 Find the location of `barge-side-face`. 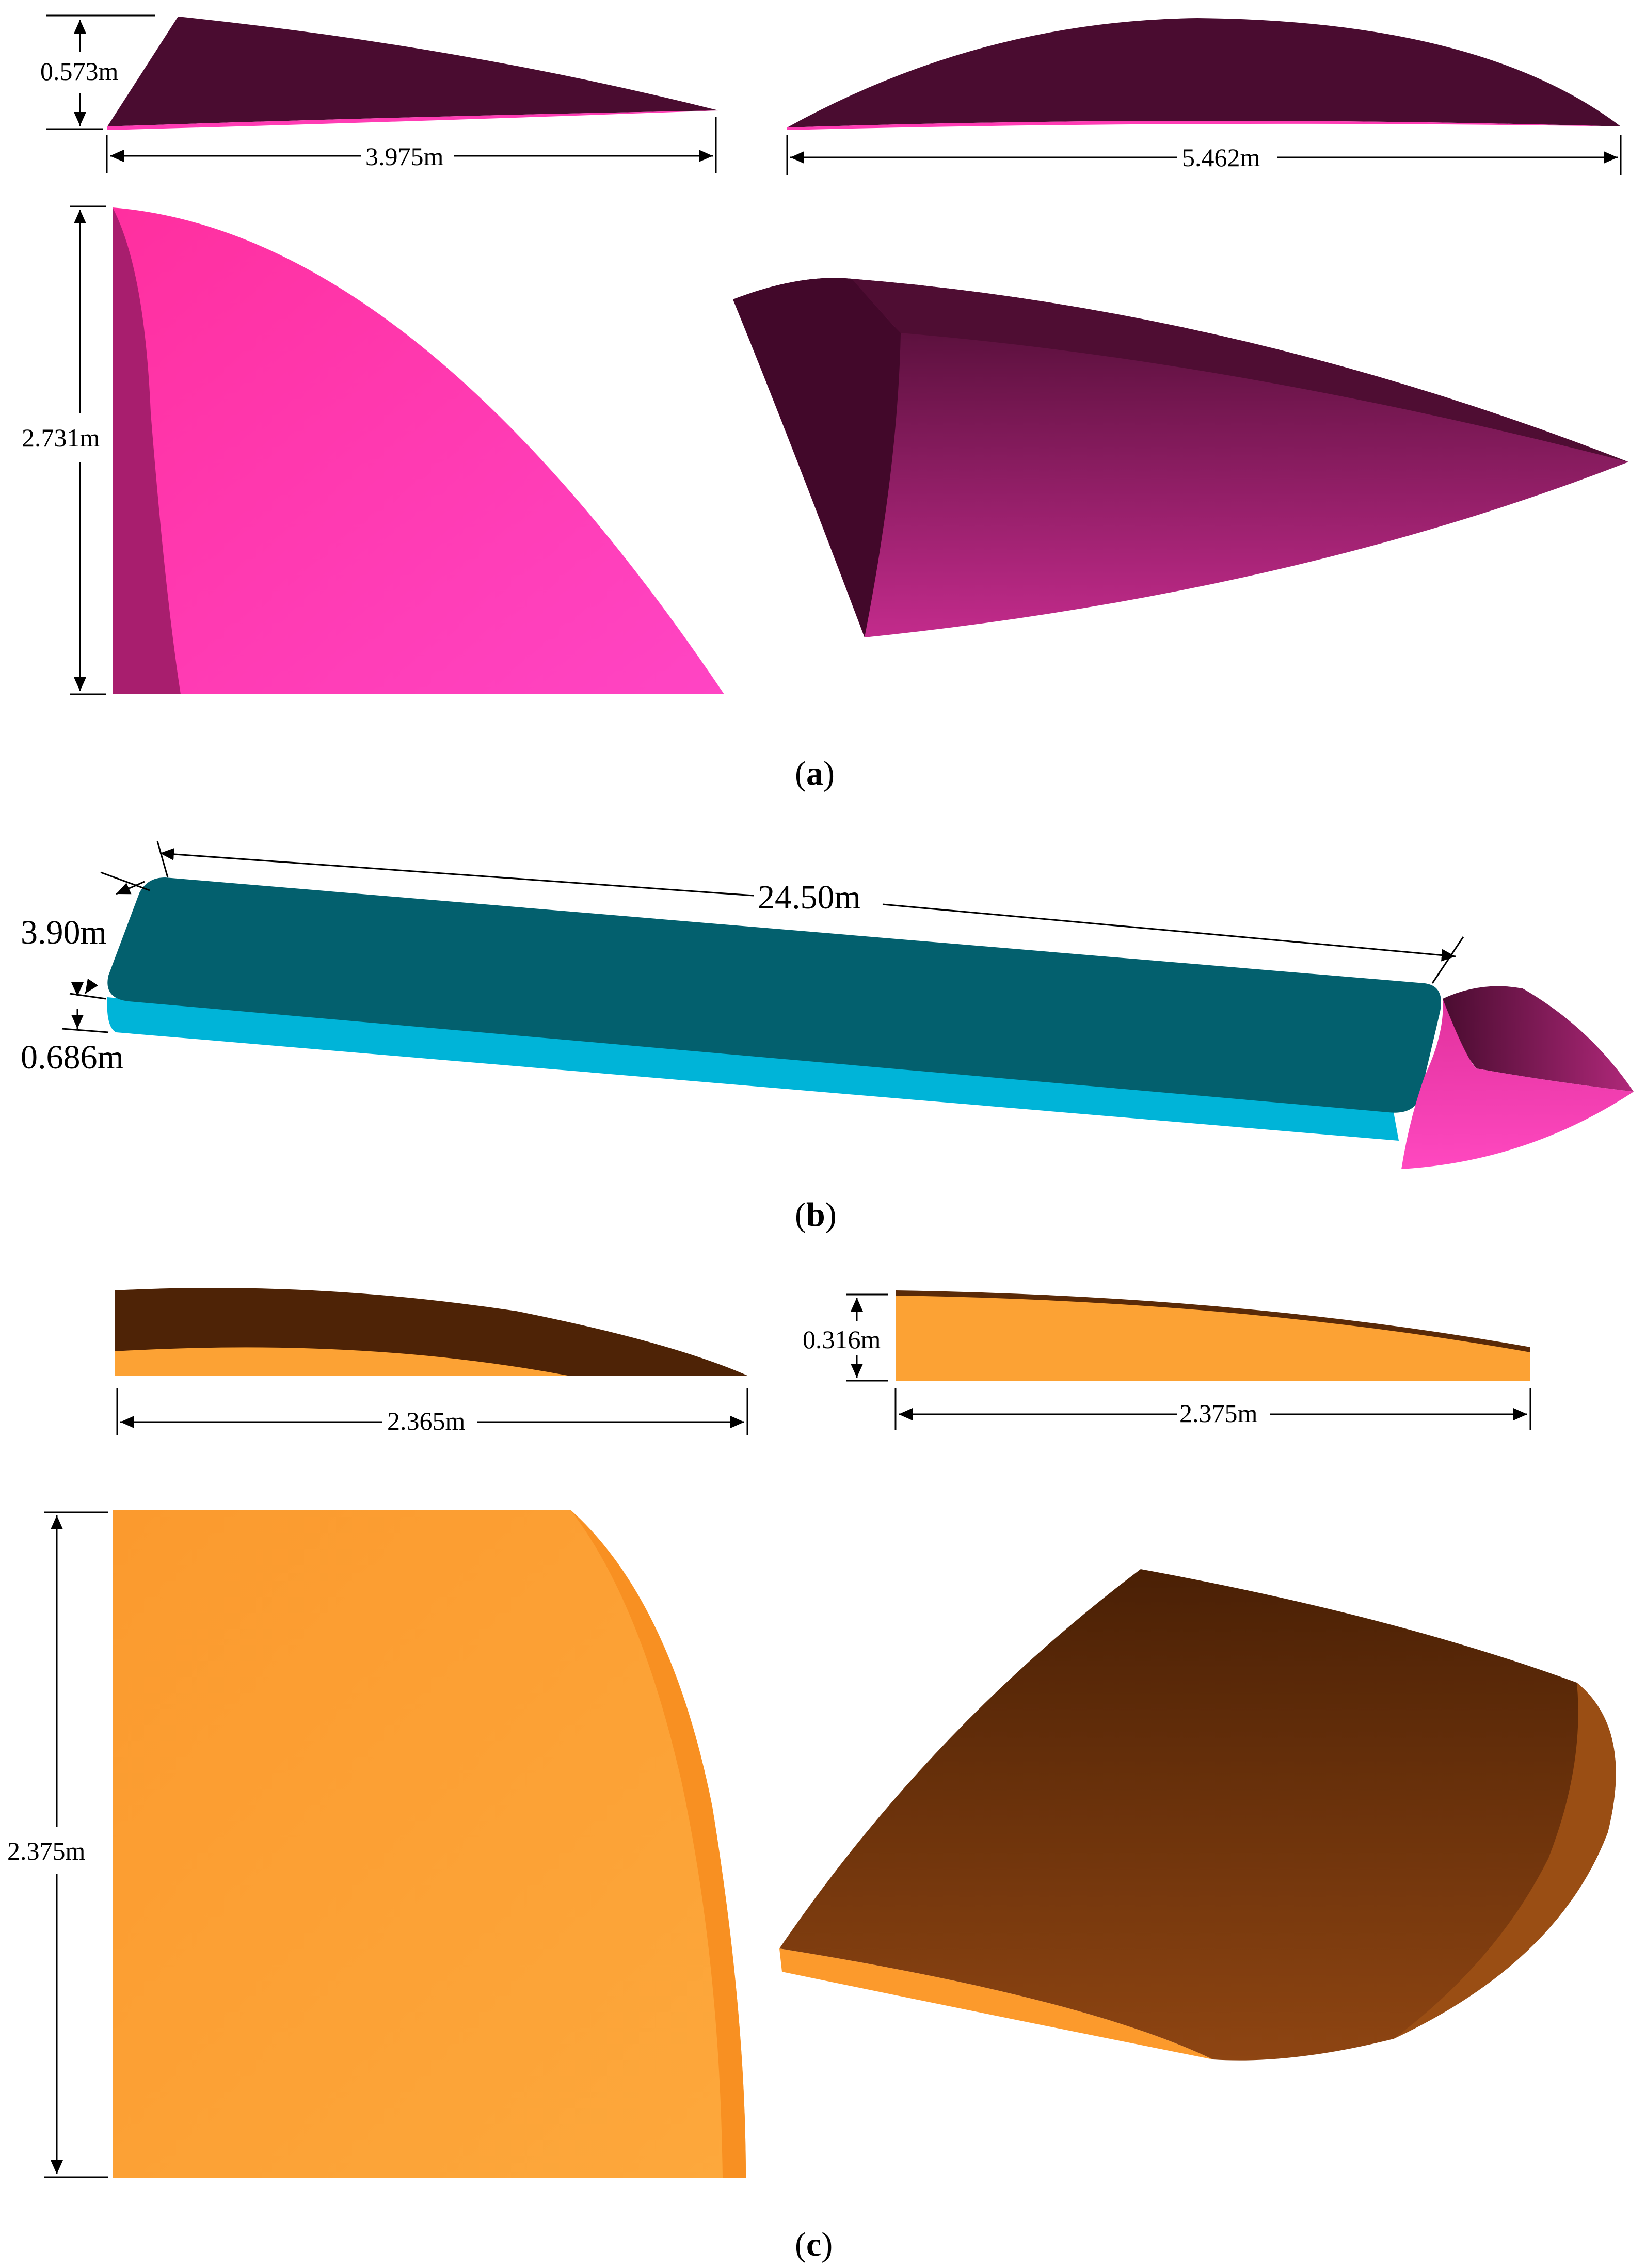

barge-side-face is located at coordinates (753, 1069).